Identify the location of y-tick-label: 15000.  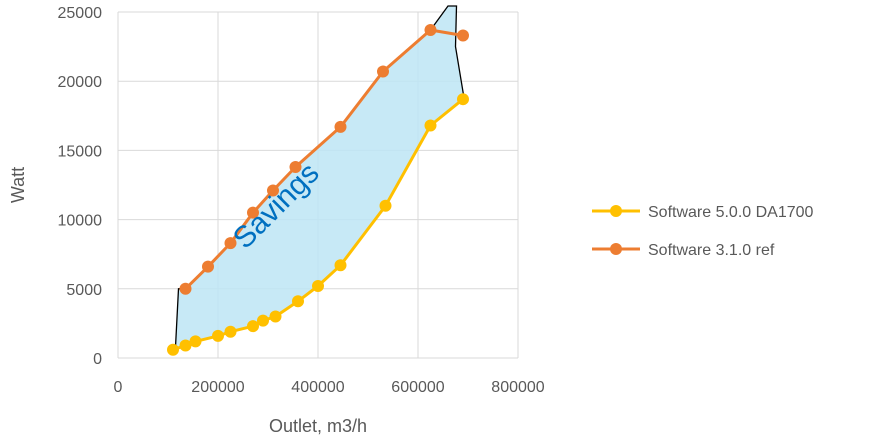
(80, 151).